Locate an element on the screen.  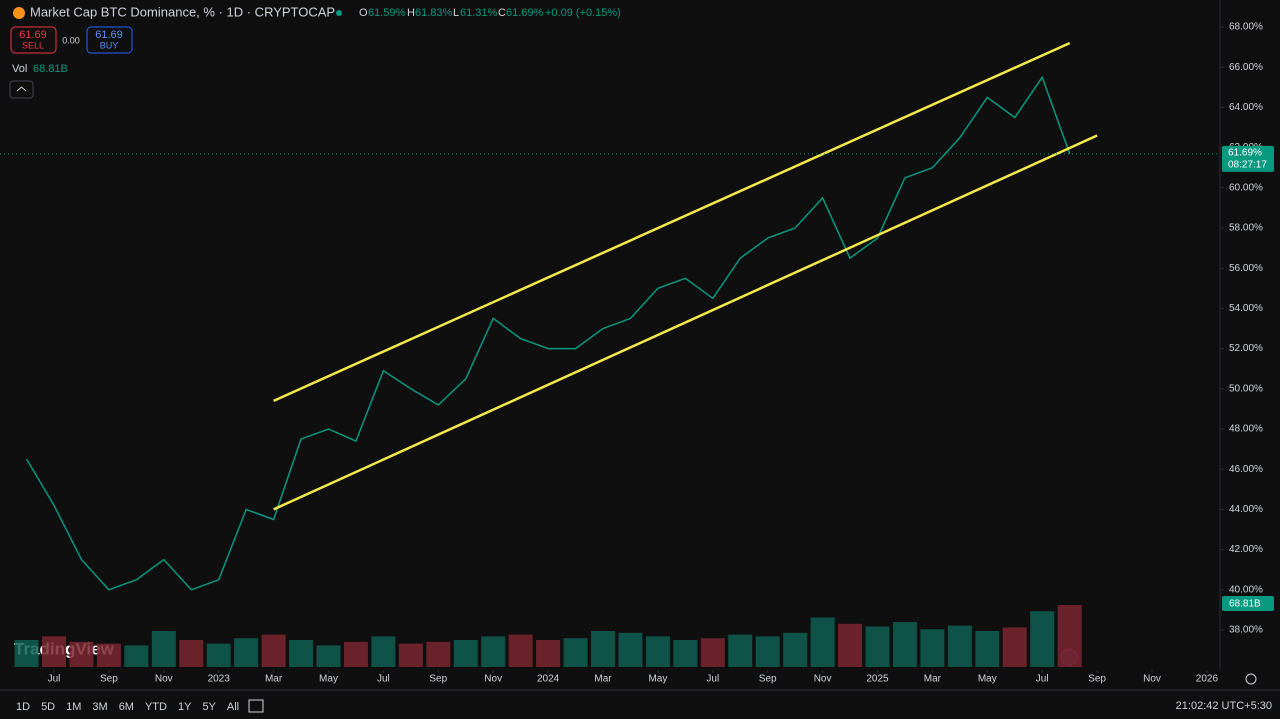
status-dot is located at coordinates (339, 13).